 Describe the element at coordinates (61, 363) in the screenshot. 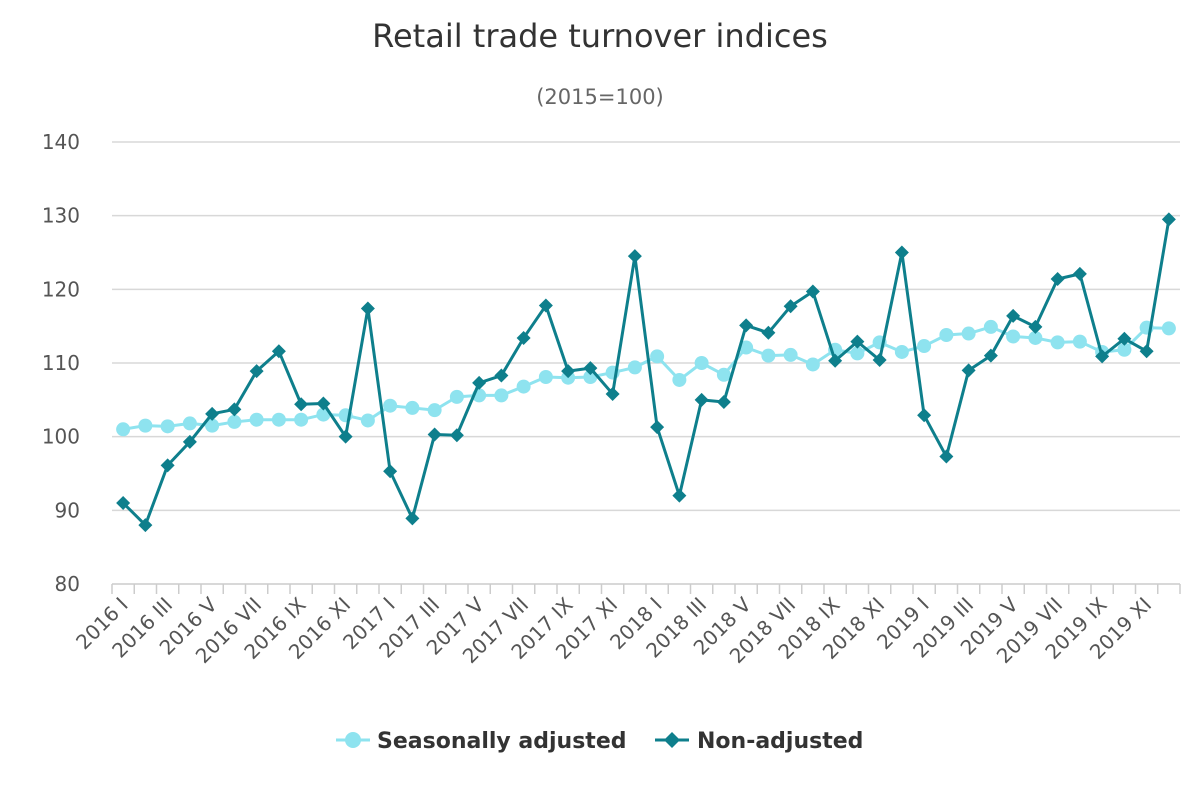

I see `y-axis-ticks: 80 90 100 110 120 130 140` at that location.